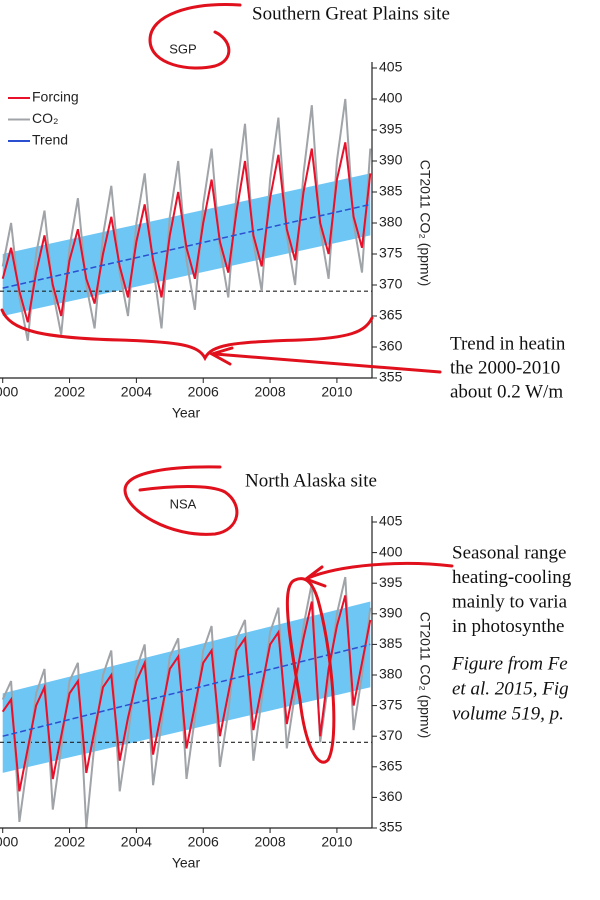  What do you see at coordinates (509, 663) in the screenshot?
I see `caption: Figure from Fe` at bounding box center [509, 663].